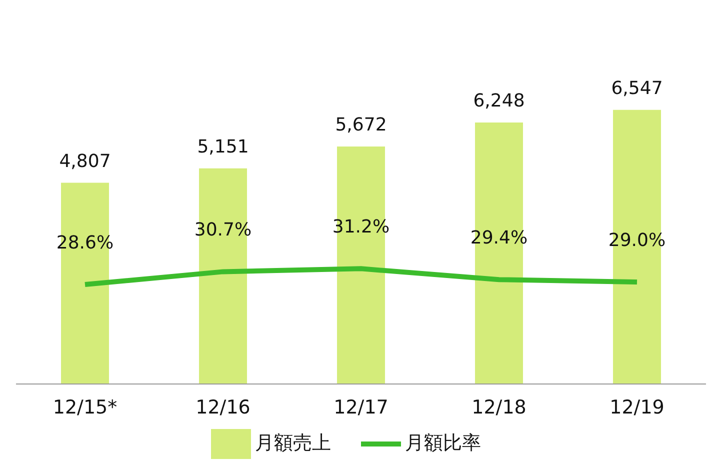 The width and height of the screenshot is (722, 472). What do you see at coordinates (499, 407) in the screenshot?
I see `x-tick-label: 12/18` at bounding box center [499, 407].